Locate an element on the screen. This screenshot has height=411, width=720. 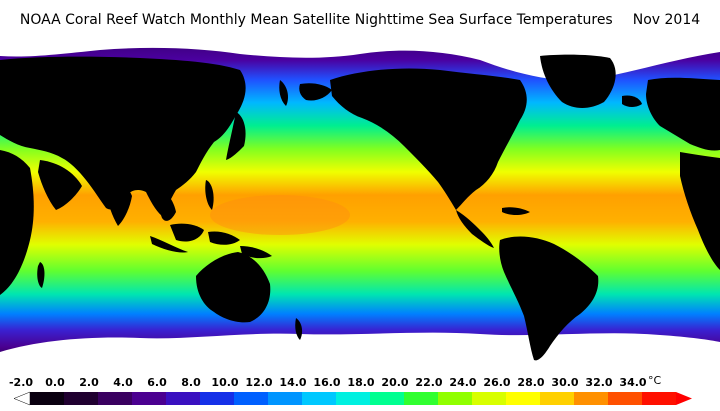
legend-tick-label: 16.0 is located at coordinates (326, 382).